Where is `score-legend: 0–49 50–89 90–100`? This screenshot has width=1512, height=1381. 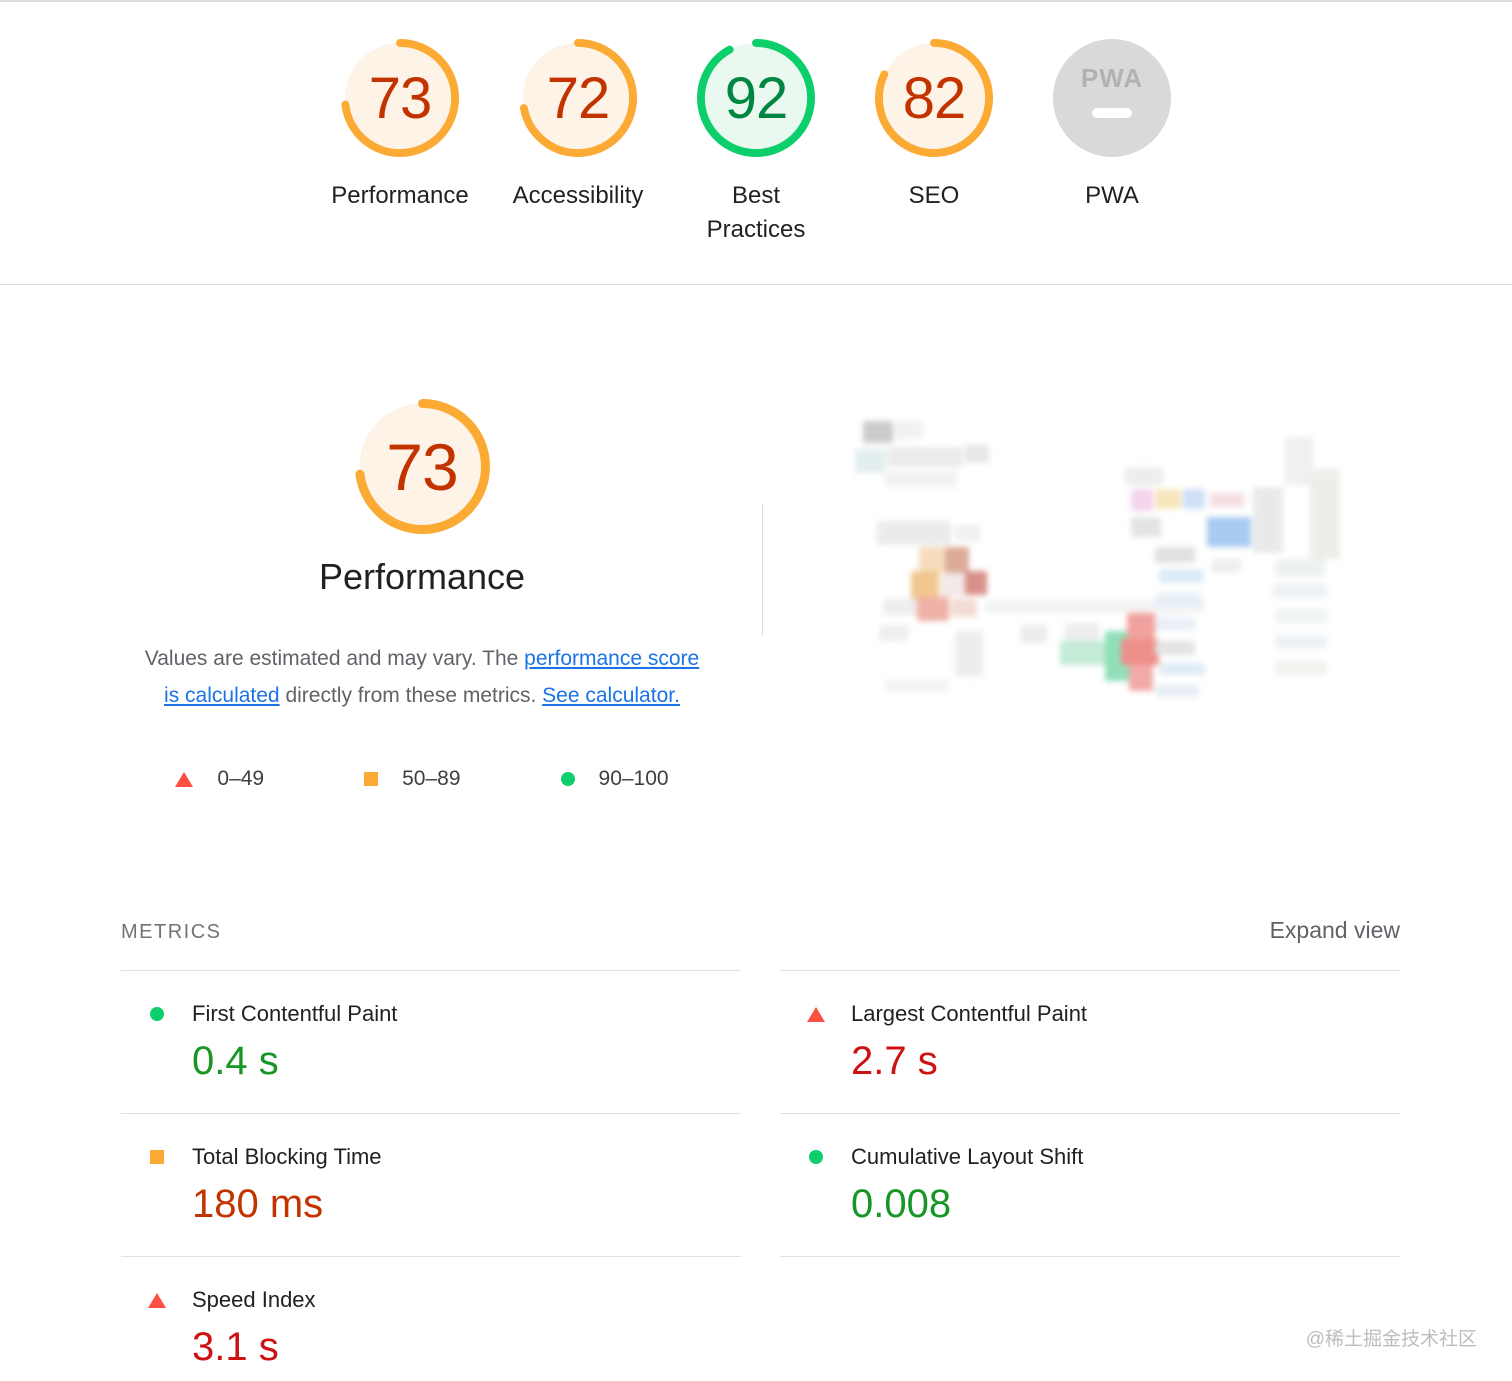 score-legend: 0–49 50–89 90–100 is located at coordinates (422, 779).